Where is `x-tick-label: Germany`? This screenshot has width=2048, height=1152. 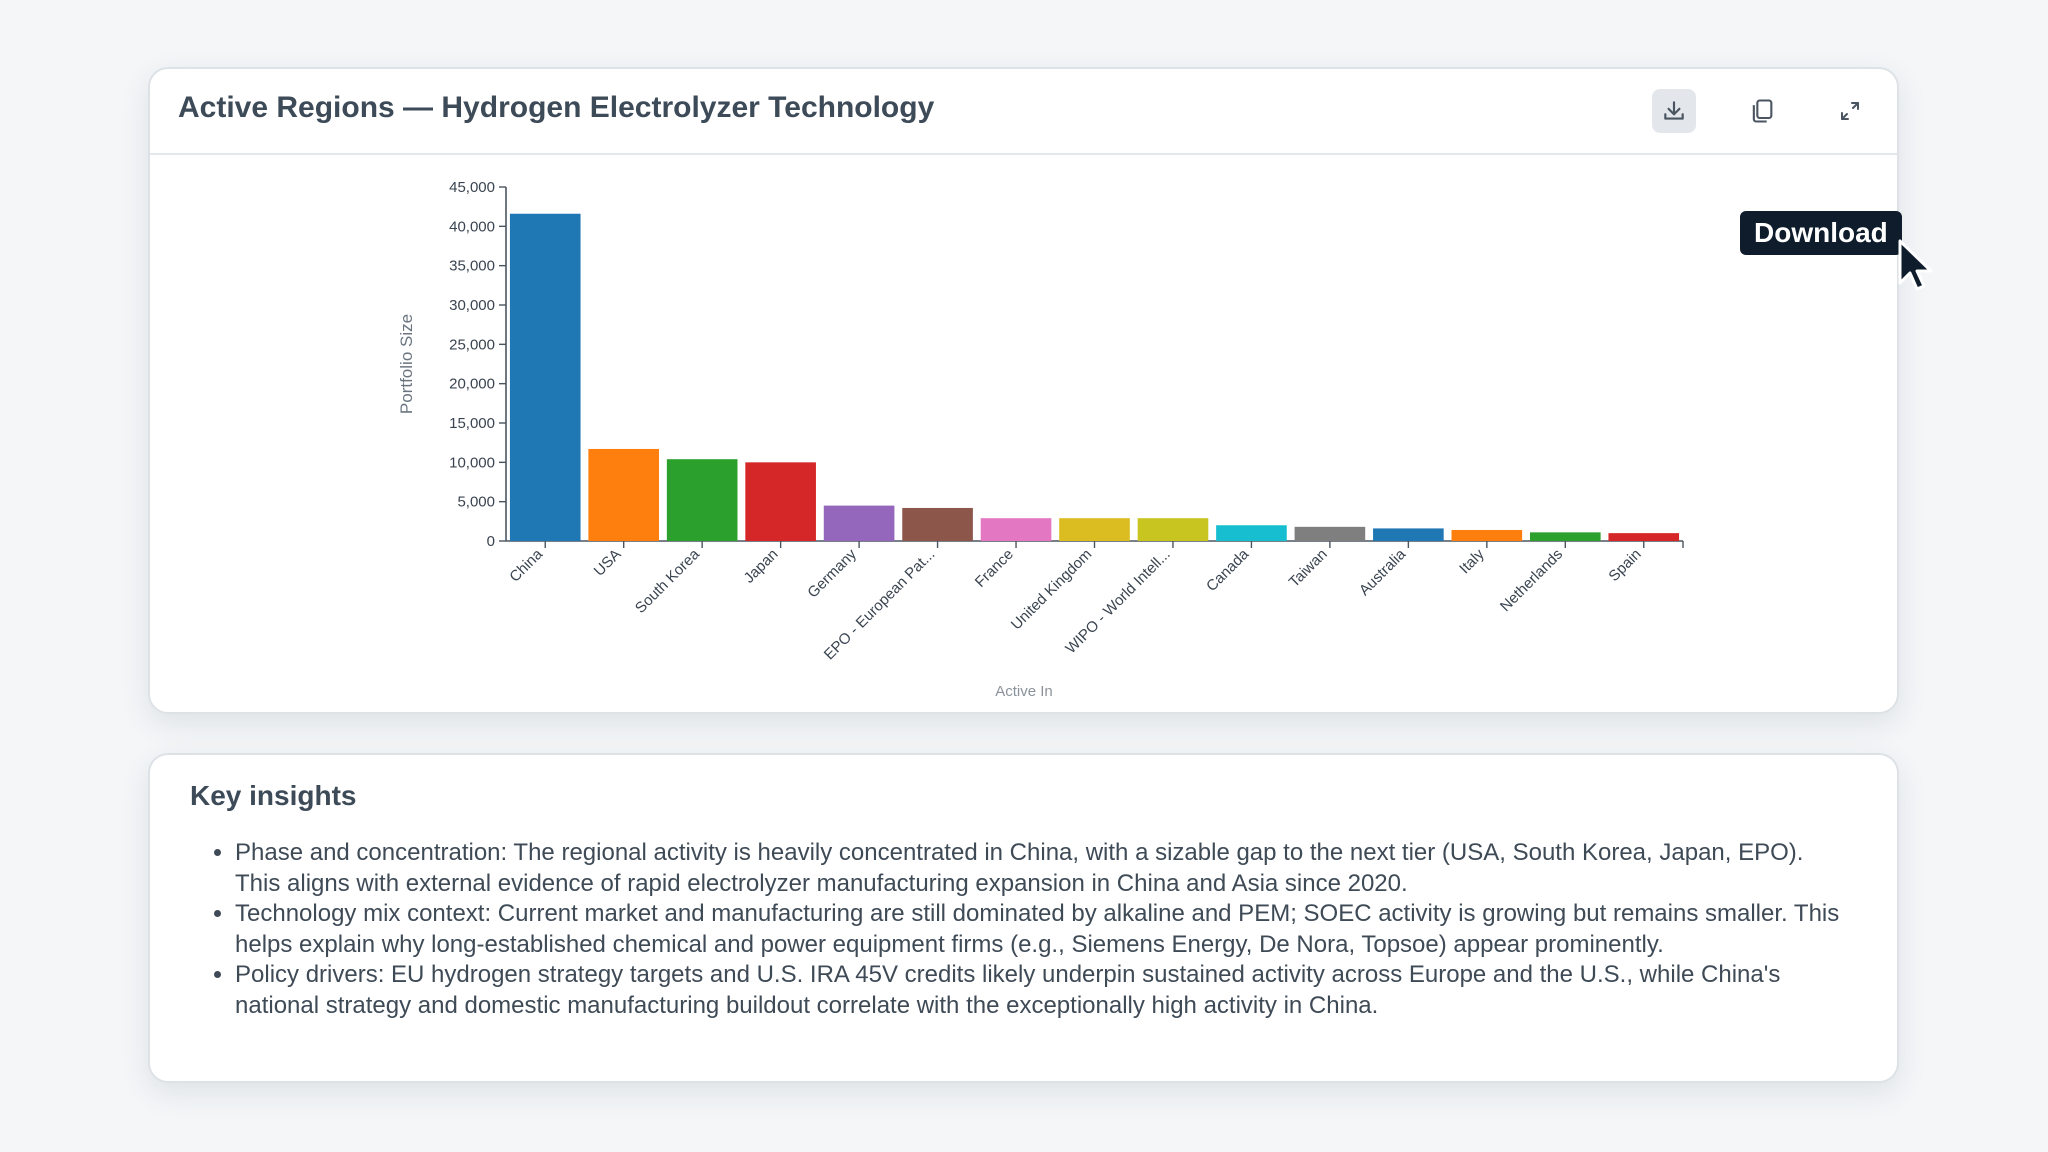
x-tick-label: Germany is located at coordinates (832, 573).